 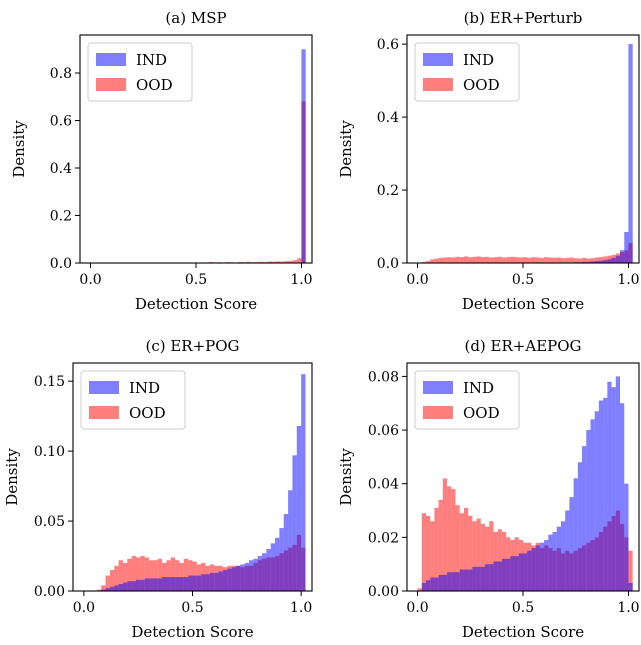 I want to click on y-tick-label: 0.8, so click(x=61, y=74).